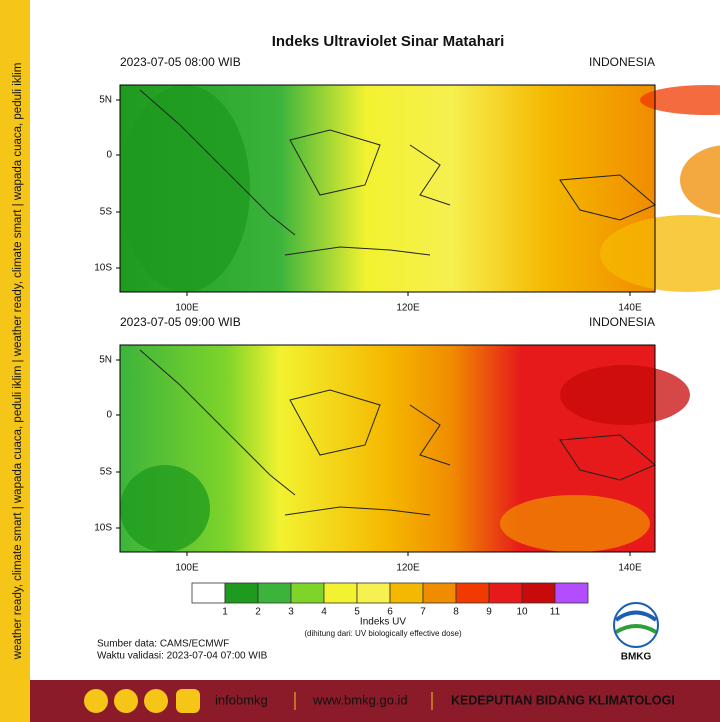 This screenshot has width=720, height=722. Describe the element at coordinates (180, 62) in the screenshot. I see `panel-datetime: 2023-07-05 08:00 WIB` at that location.